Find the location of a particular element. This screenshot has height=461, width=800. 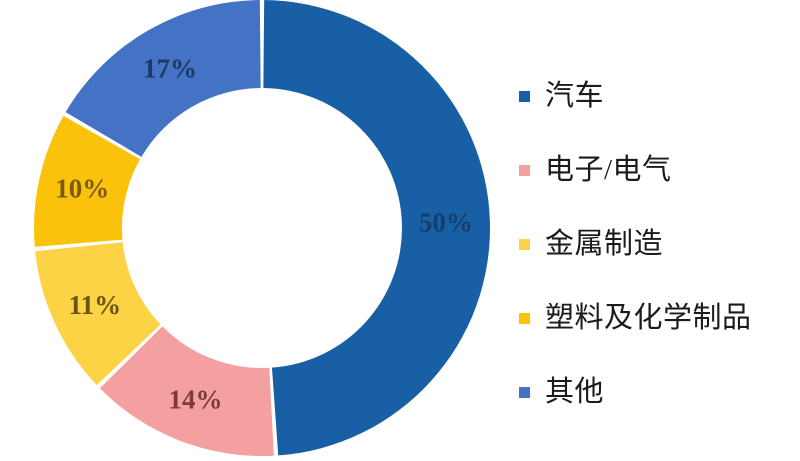

slice-value-label: 17% is located at coordinates (170, 69).